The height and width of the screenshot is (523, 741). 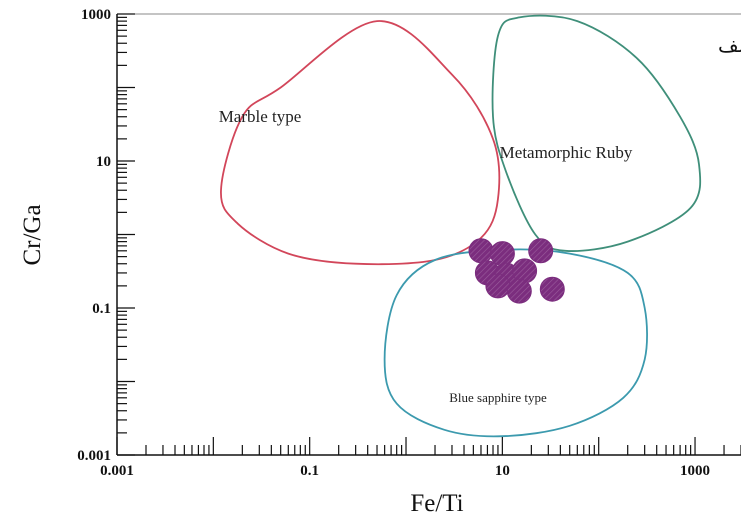 I want to click on x-tick-label: 0.001, so click(x=117, y=471).